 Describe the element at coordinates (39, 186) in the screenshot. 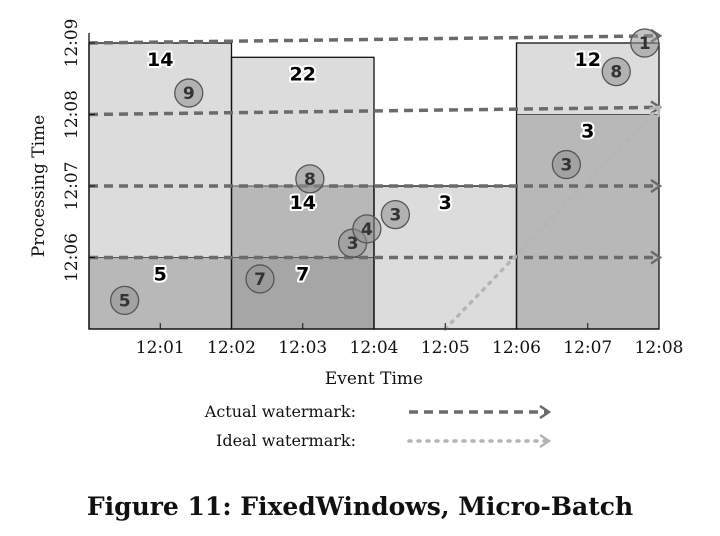

I see `y-axis-title: Processing Time` at that location.